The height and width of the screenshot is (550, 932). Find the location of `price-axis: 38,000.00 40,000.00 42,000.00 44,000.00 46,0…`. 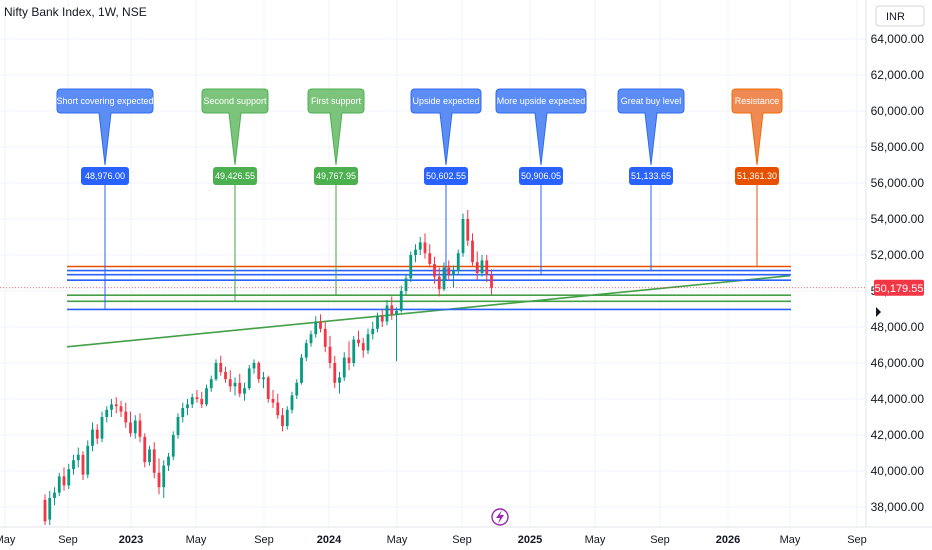

price-axis: 38,000.00 40,000.00 42,000.00 44,000.00 46,0… is located at coordinates (895, 263).